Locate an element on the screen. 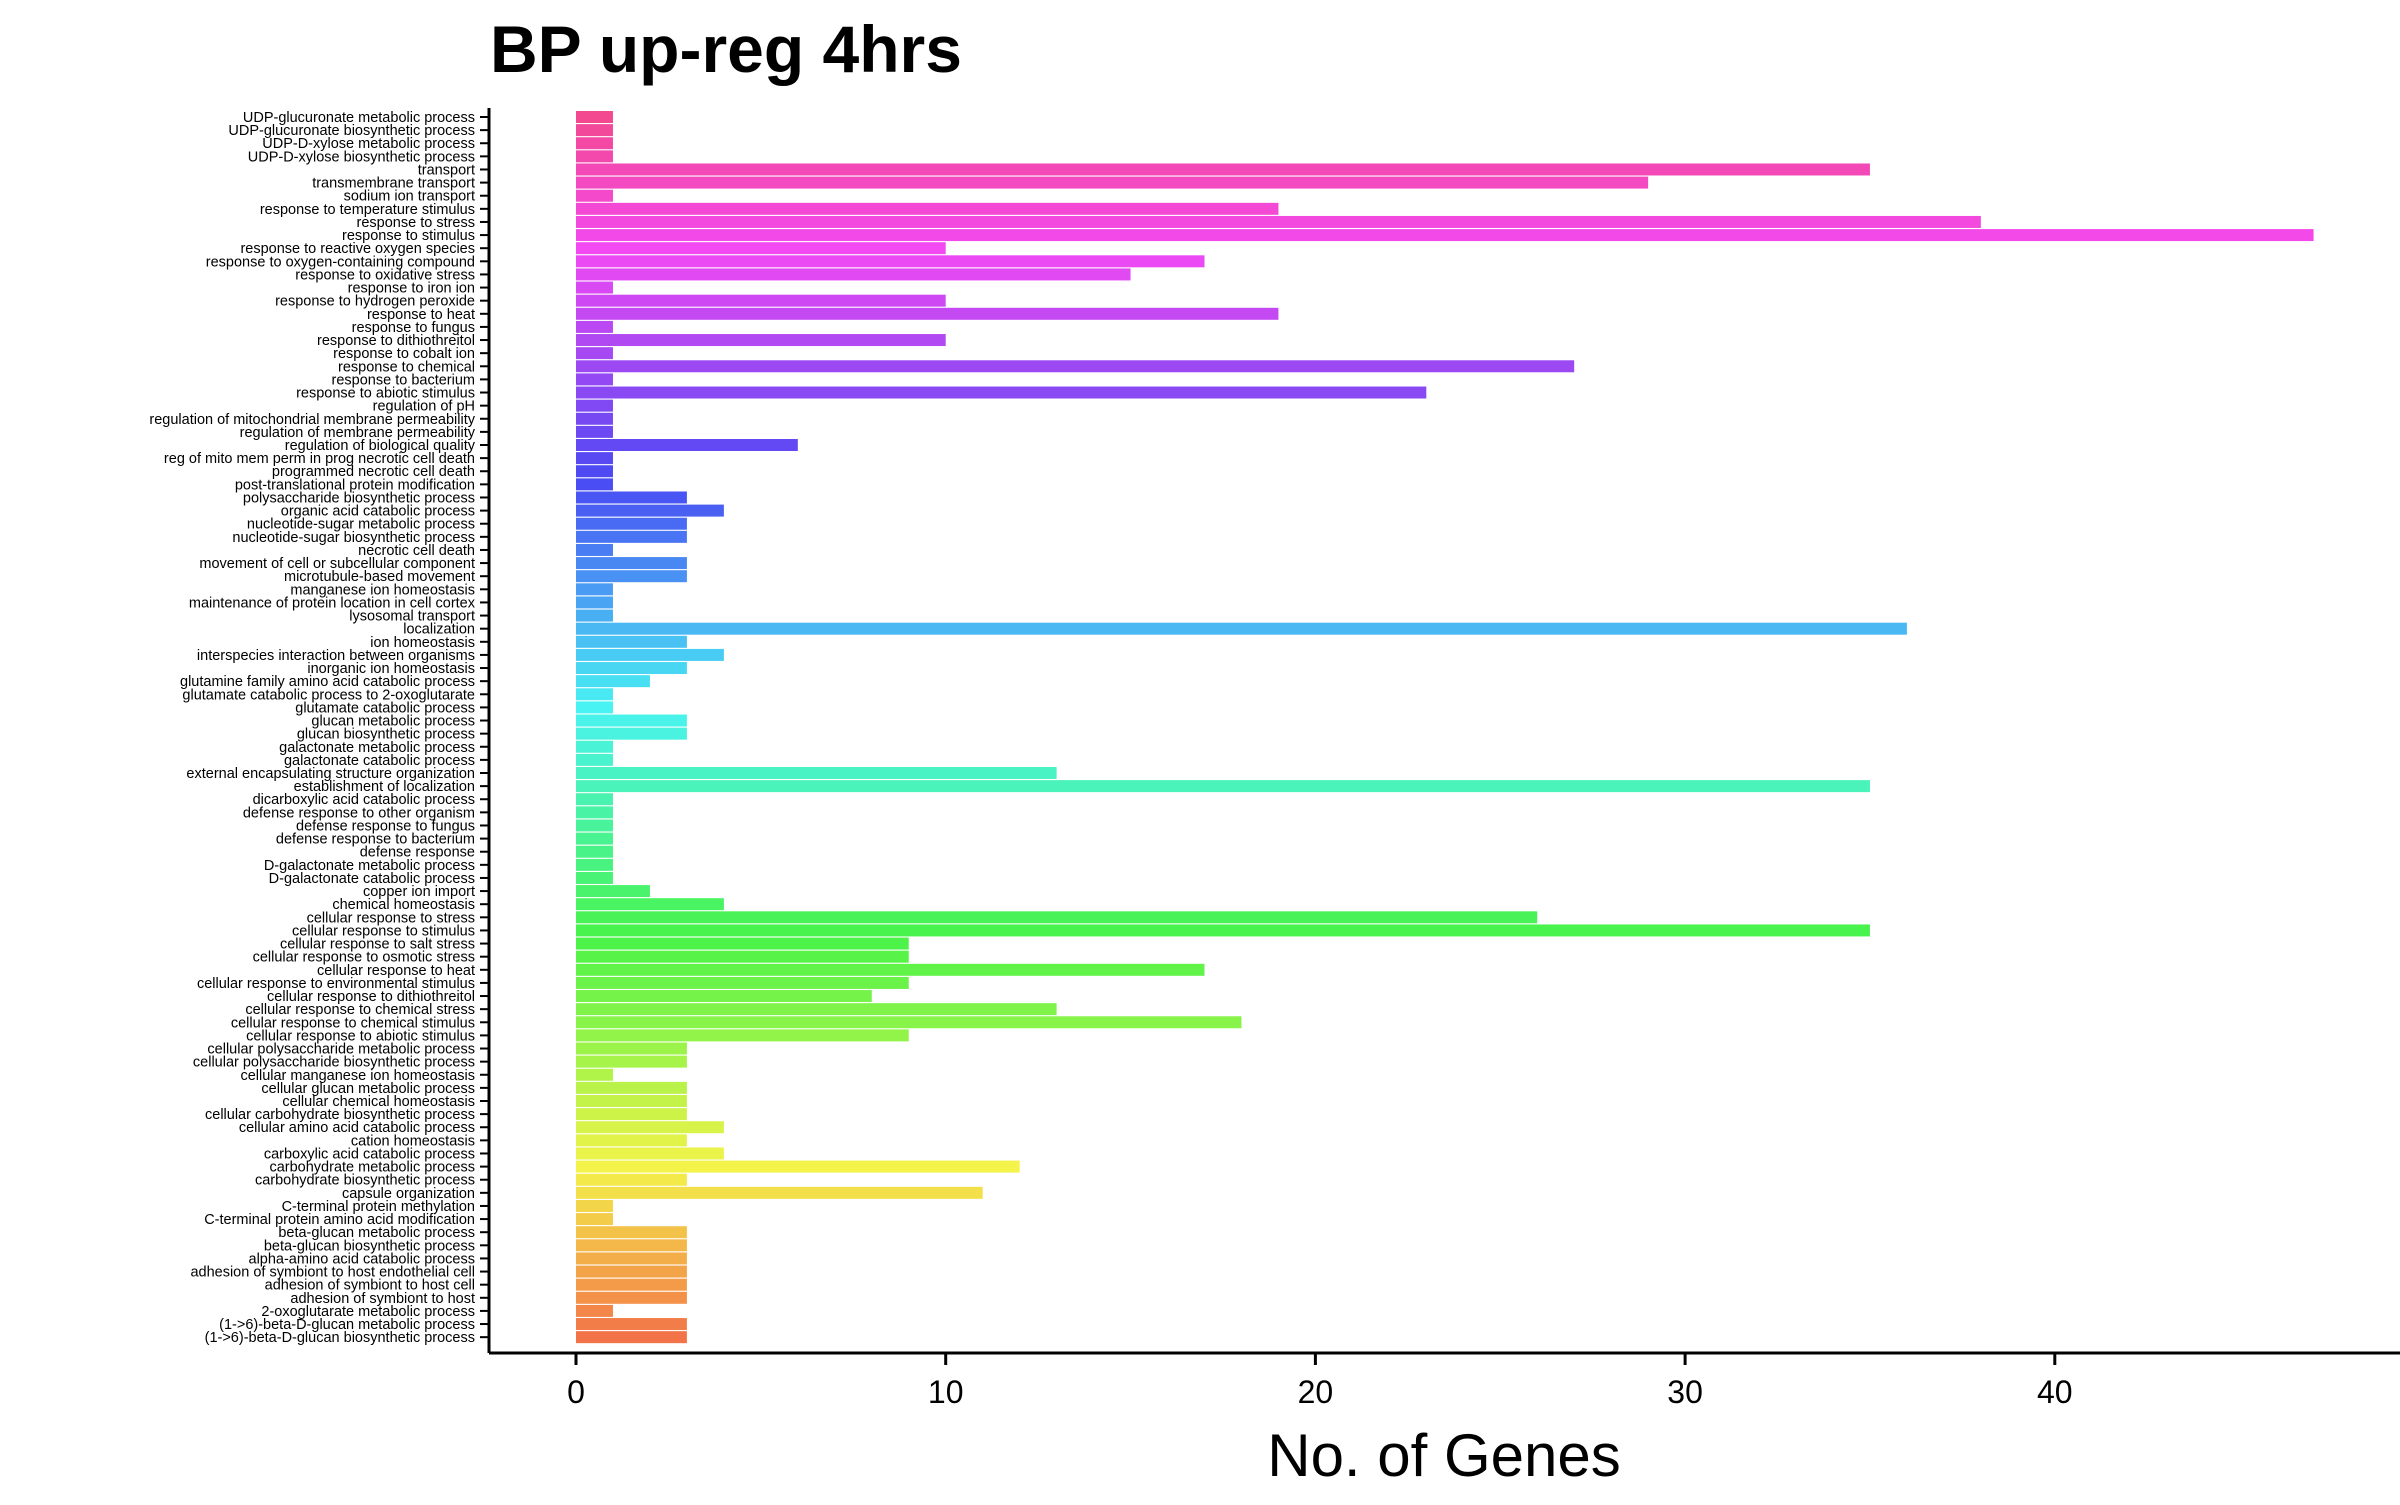  chart-title: BP up-reg 4hrs is located at coordinates (726, 49).